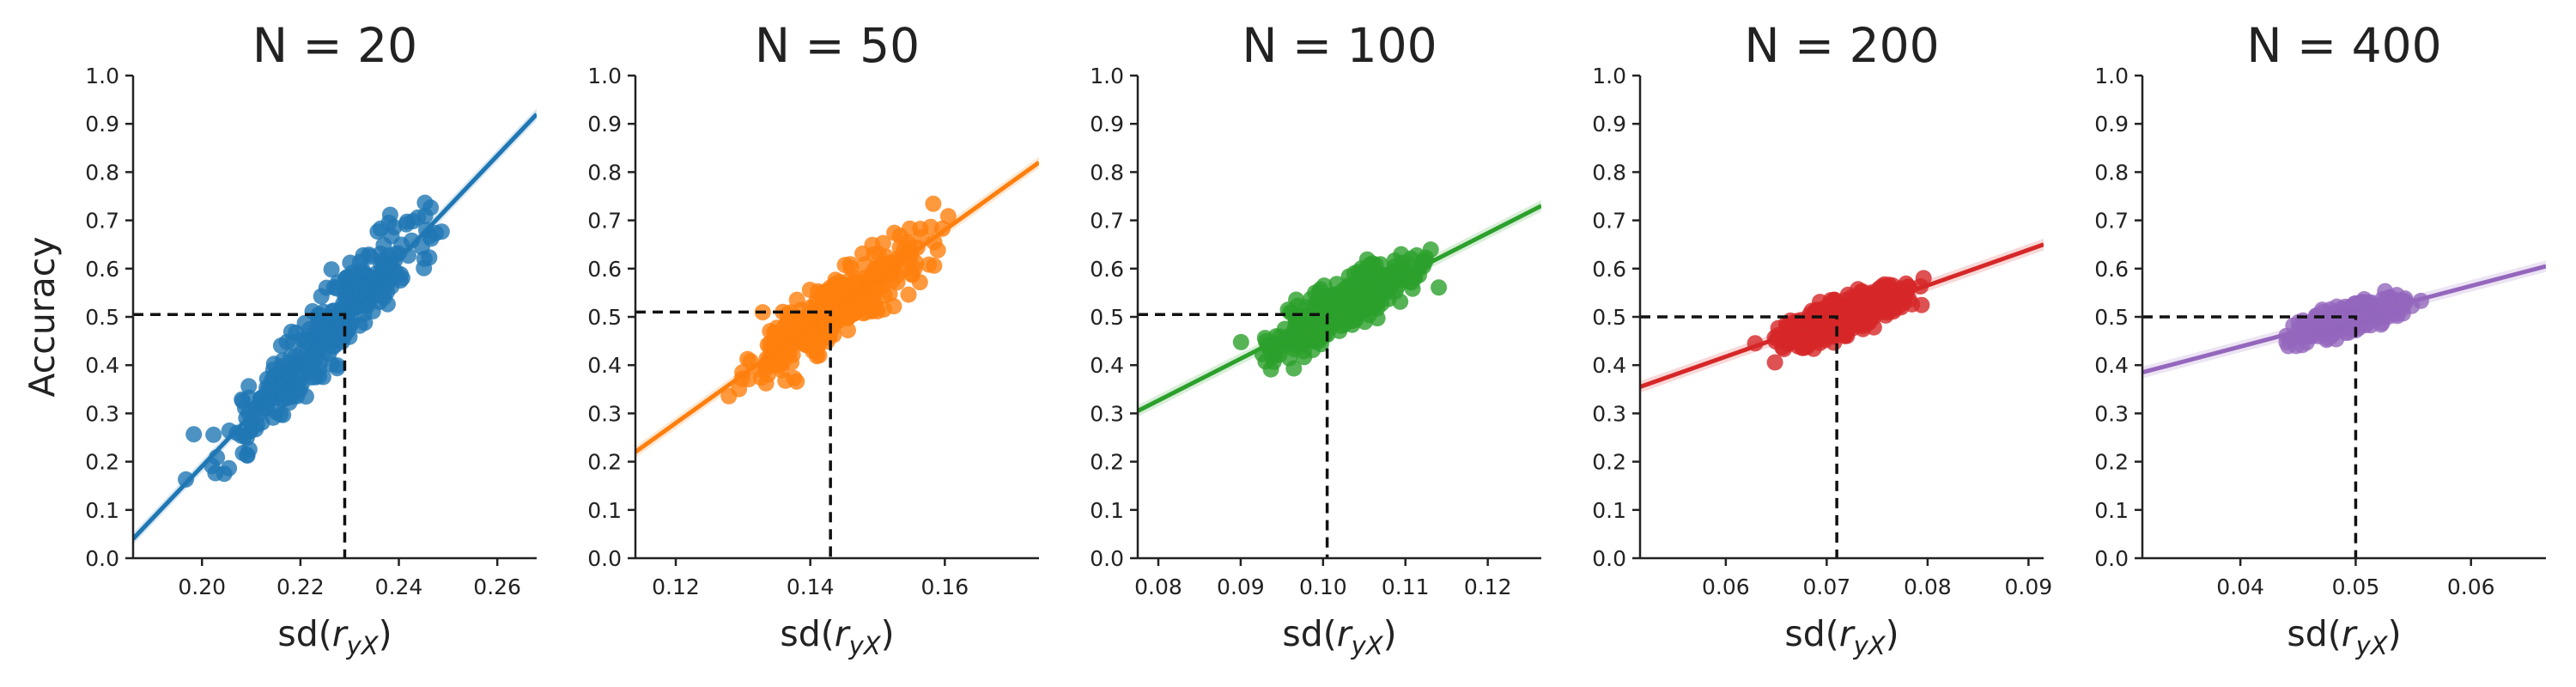 Image resolution: width=2576 pixels, height=687 pixels. Describe the element at coordinates (1158, 587) in the screenshot. I see `x-tick-label: 0.08` at that location.